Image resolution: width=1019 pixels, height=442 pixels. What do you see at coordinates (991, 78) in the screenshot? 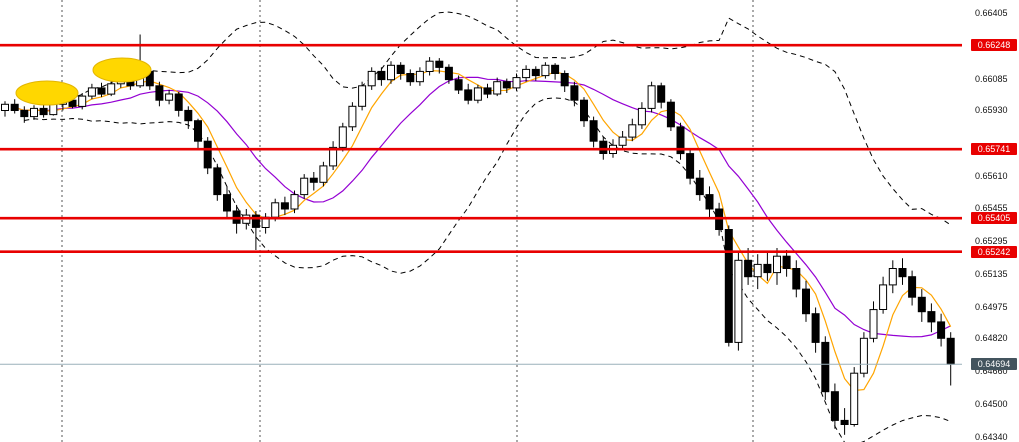
I see `price-axis-label: 0.66085` at bounding box center [991, 78].